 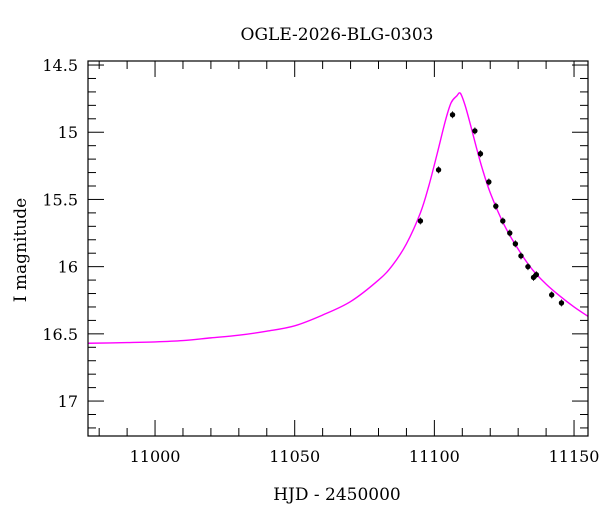 What do you see at coordinates (68, 132) in the screenshot?
I see `y-tick-label: 15` at bounding box center [68, 132].